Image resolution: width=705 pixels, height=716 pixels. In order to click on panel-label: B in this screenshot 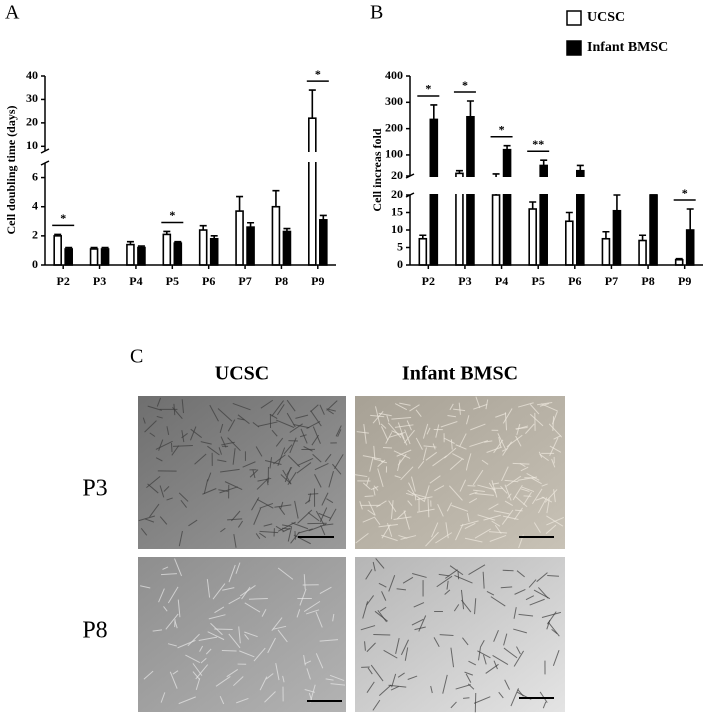, I will do `click(376, 13)`.